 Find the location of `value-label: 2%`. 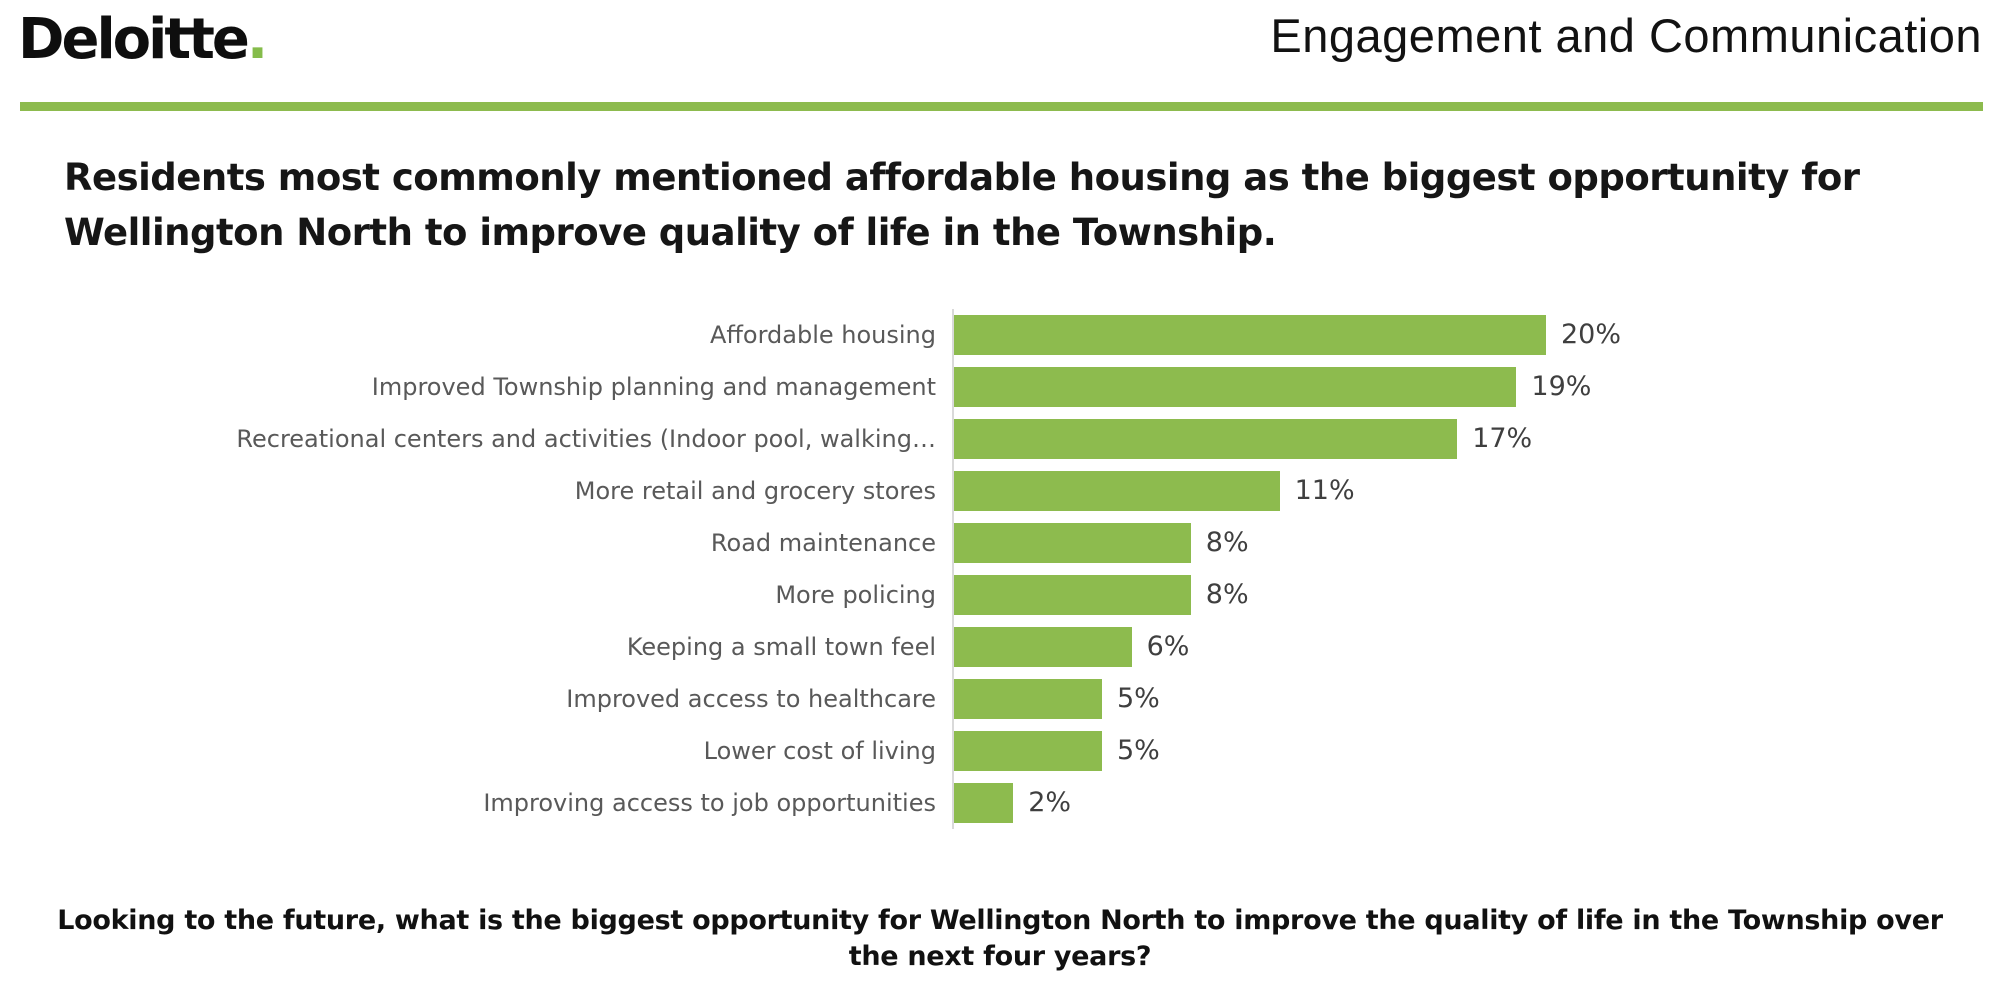

value-label: 2% is located at coordinates (1050, 802).